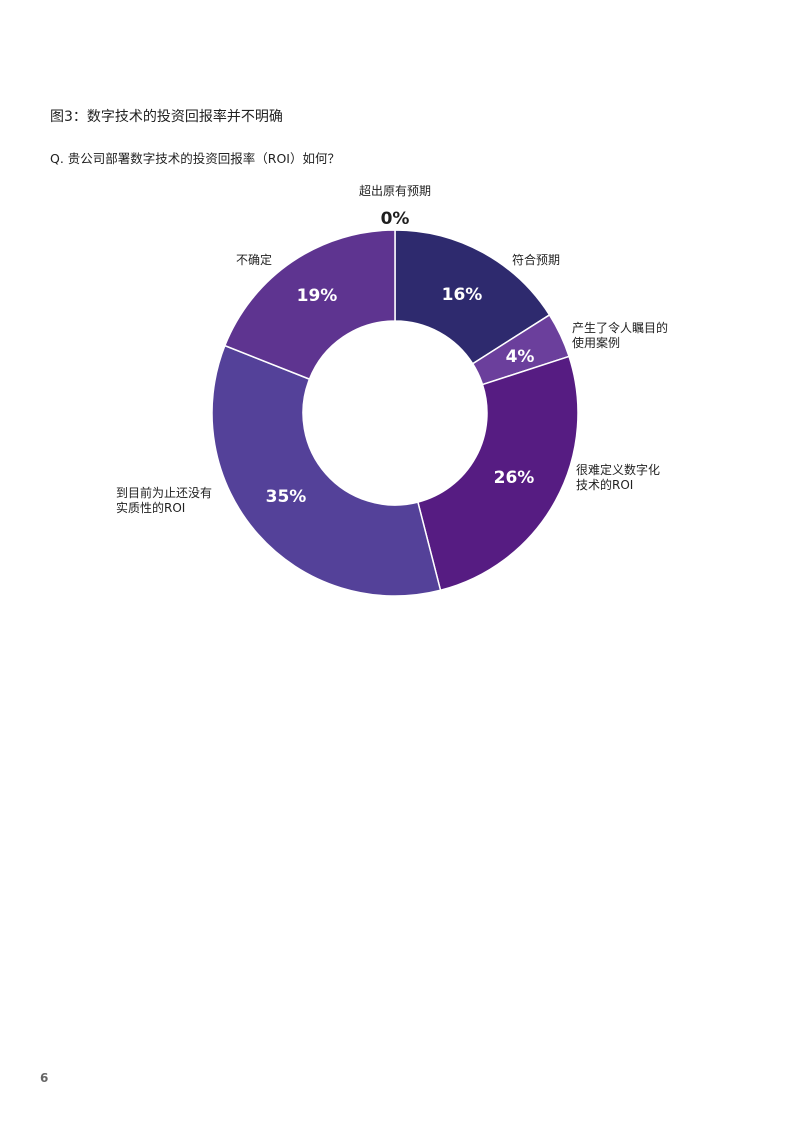  I want to click on page-number: 6, so click(44, 1078).